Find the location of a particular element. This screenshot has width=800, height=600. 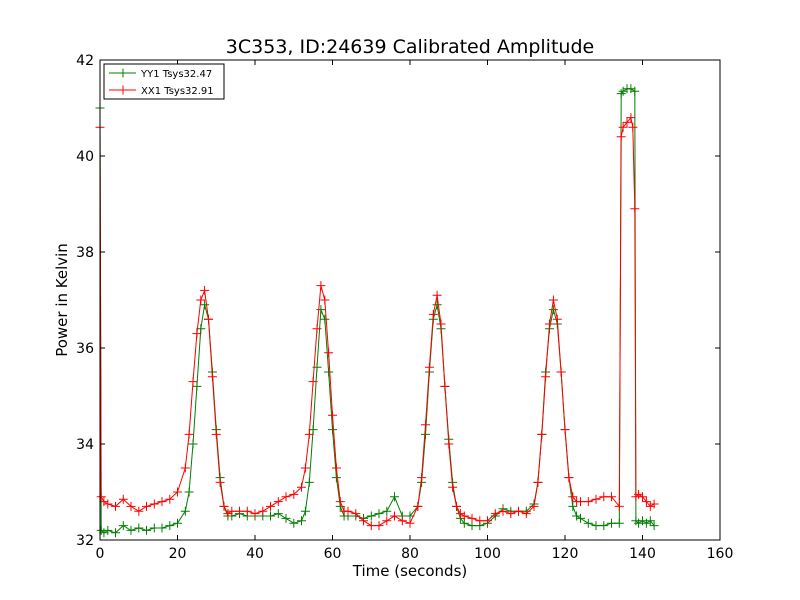

legend-label-yy1: YY1 Tsys32.47 is located at coordinates (176, 74).